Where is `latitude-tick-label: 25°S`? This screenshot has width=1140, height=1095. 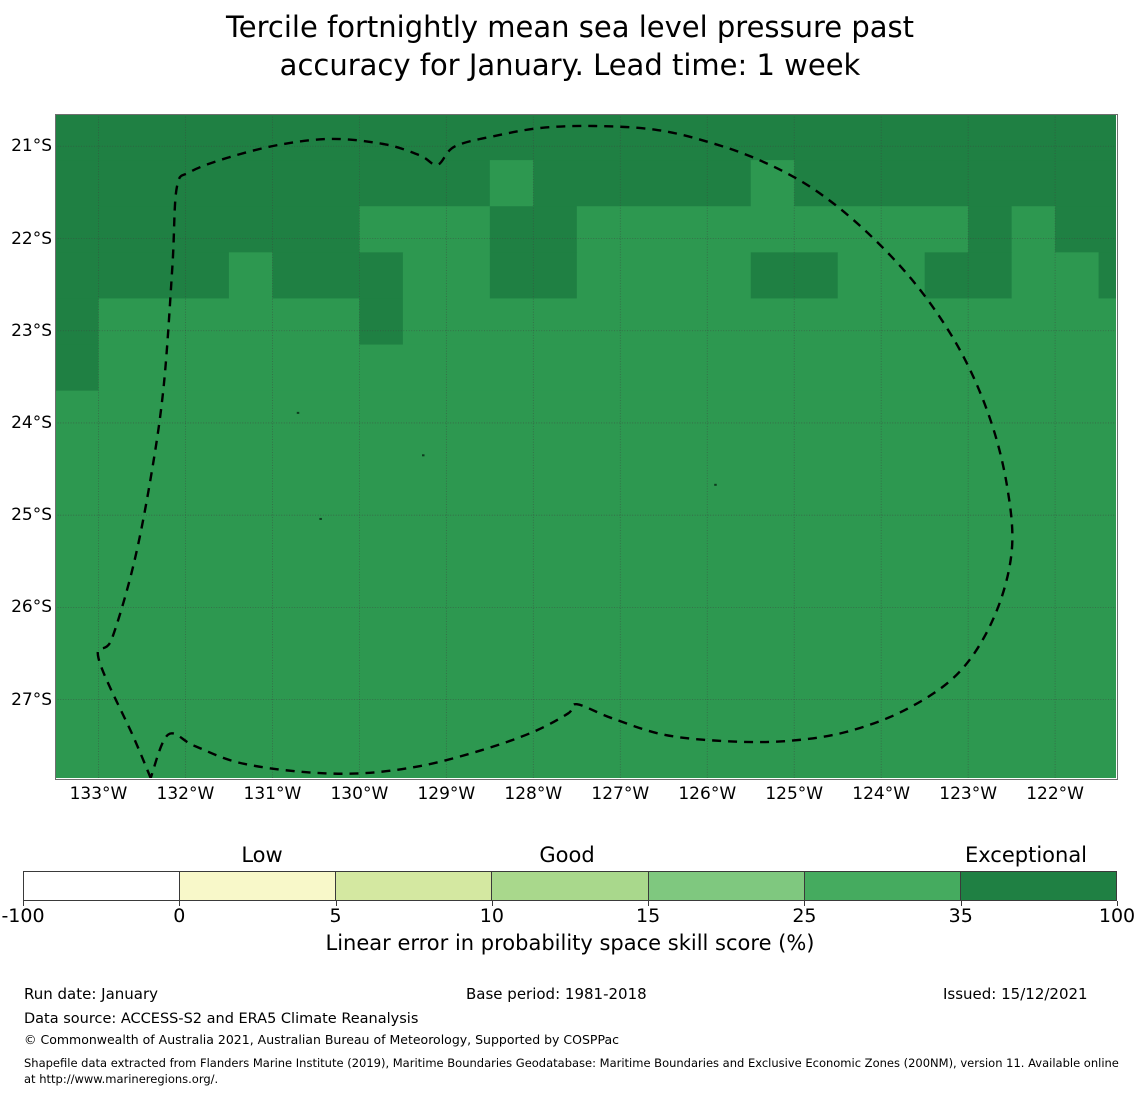 latitude-tick-label: 25°S is located at coordinates (31, 515).